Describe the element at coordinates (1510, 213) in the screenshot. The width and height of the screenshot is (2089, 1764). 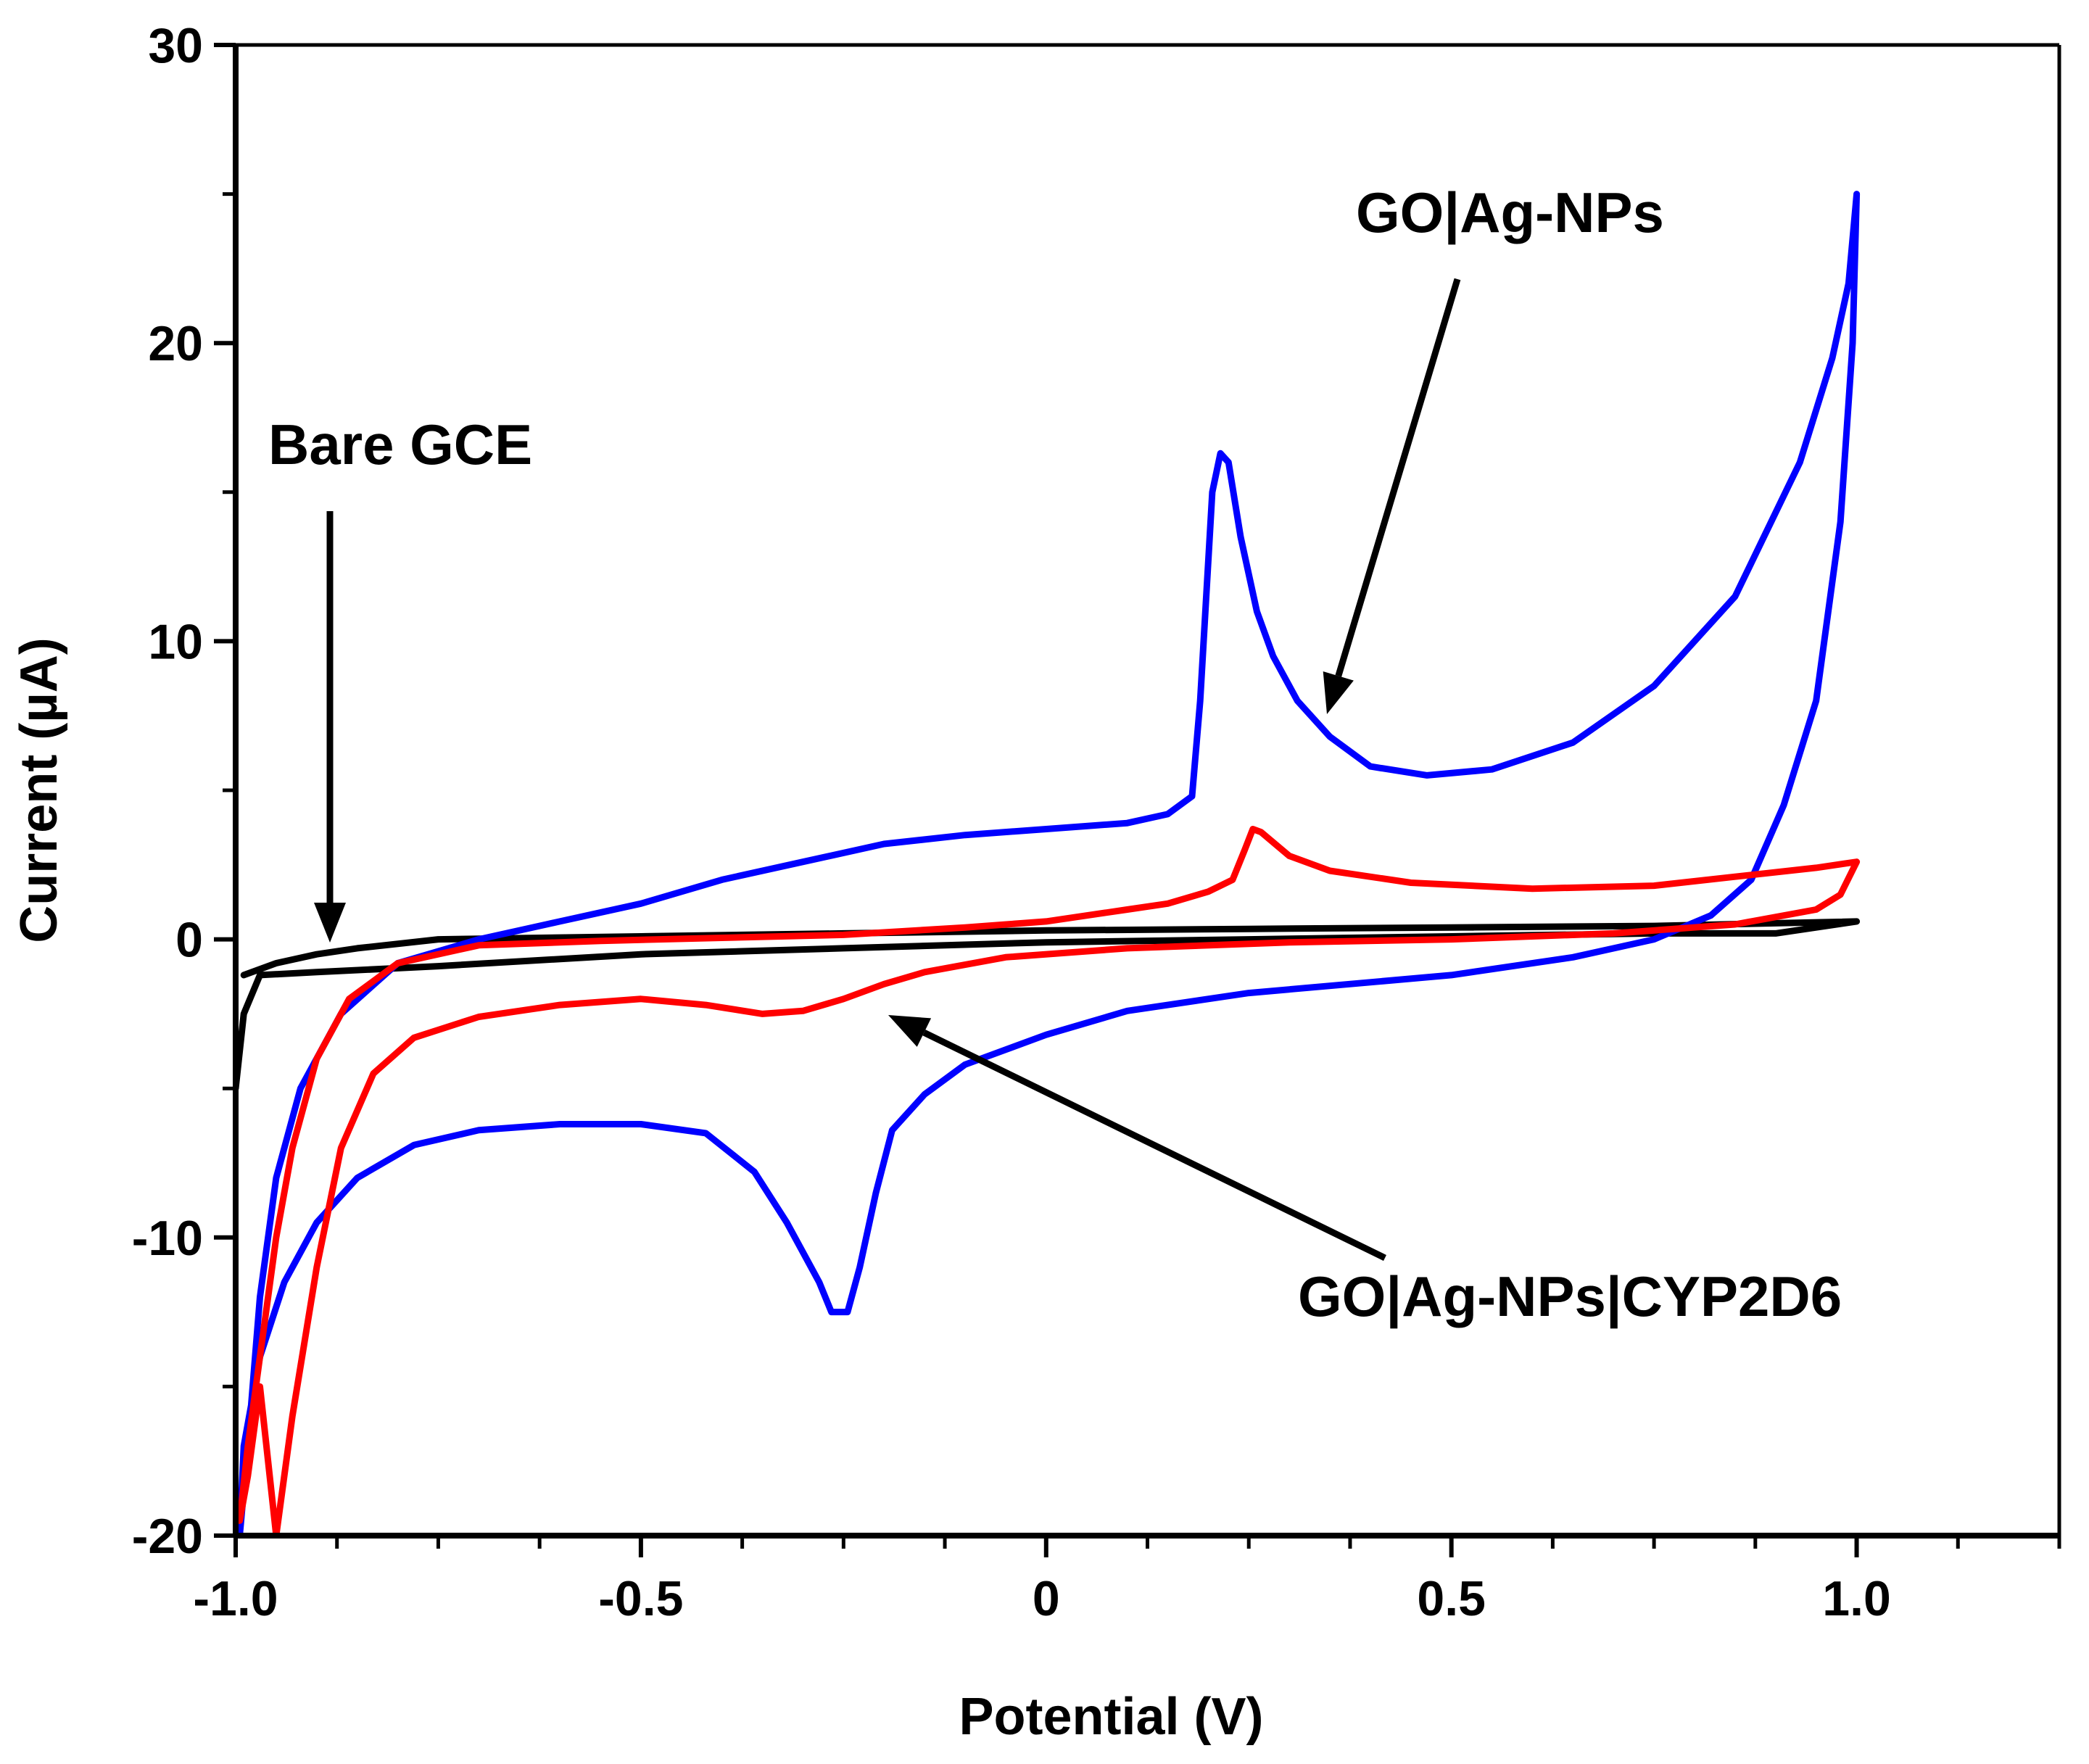
I see `annotation-label: GO|Ag-NPs` at that location.